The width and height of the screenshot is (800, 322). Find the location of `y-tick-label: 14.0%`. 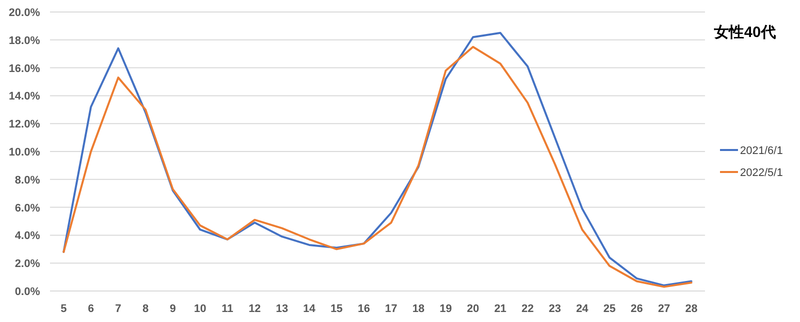

y-tick-label: 14.0% is located at coordinates (24, 96).